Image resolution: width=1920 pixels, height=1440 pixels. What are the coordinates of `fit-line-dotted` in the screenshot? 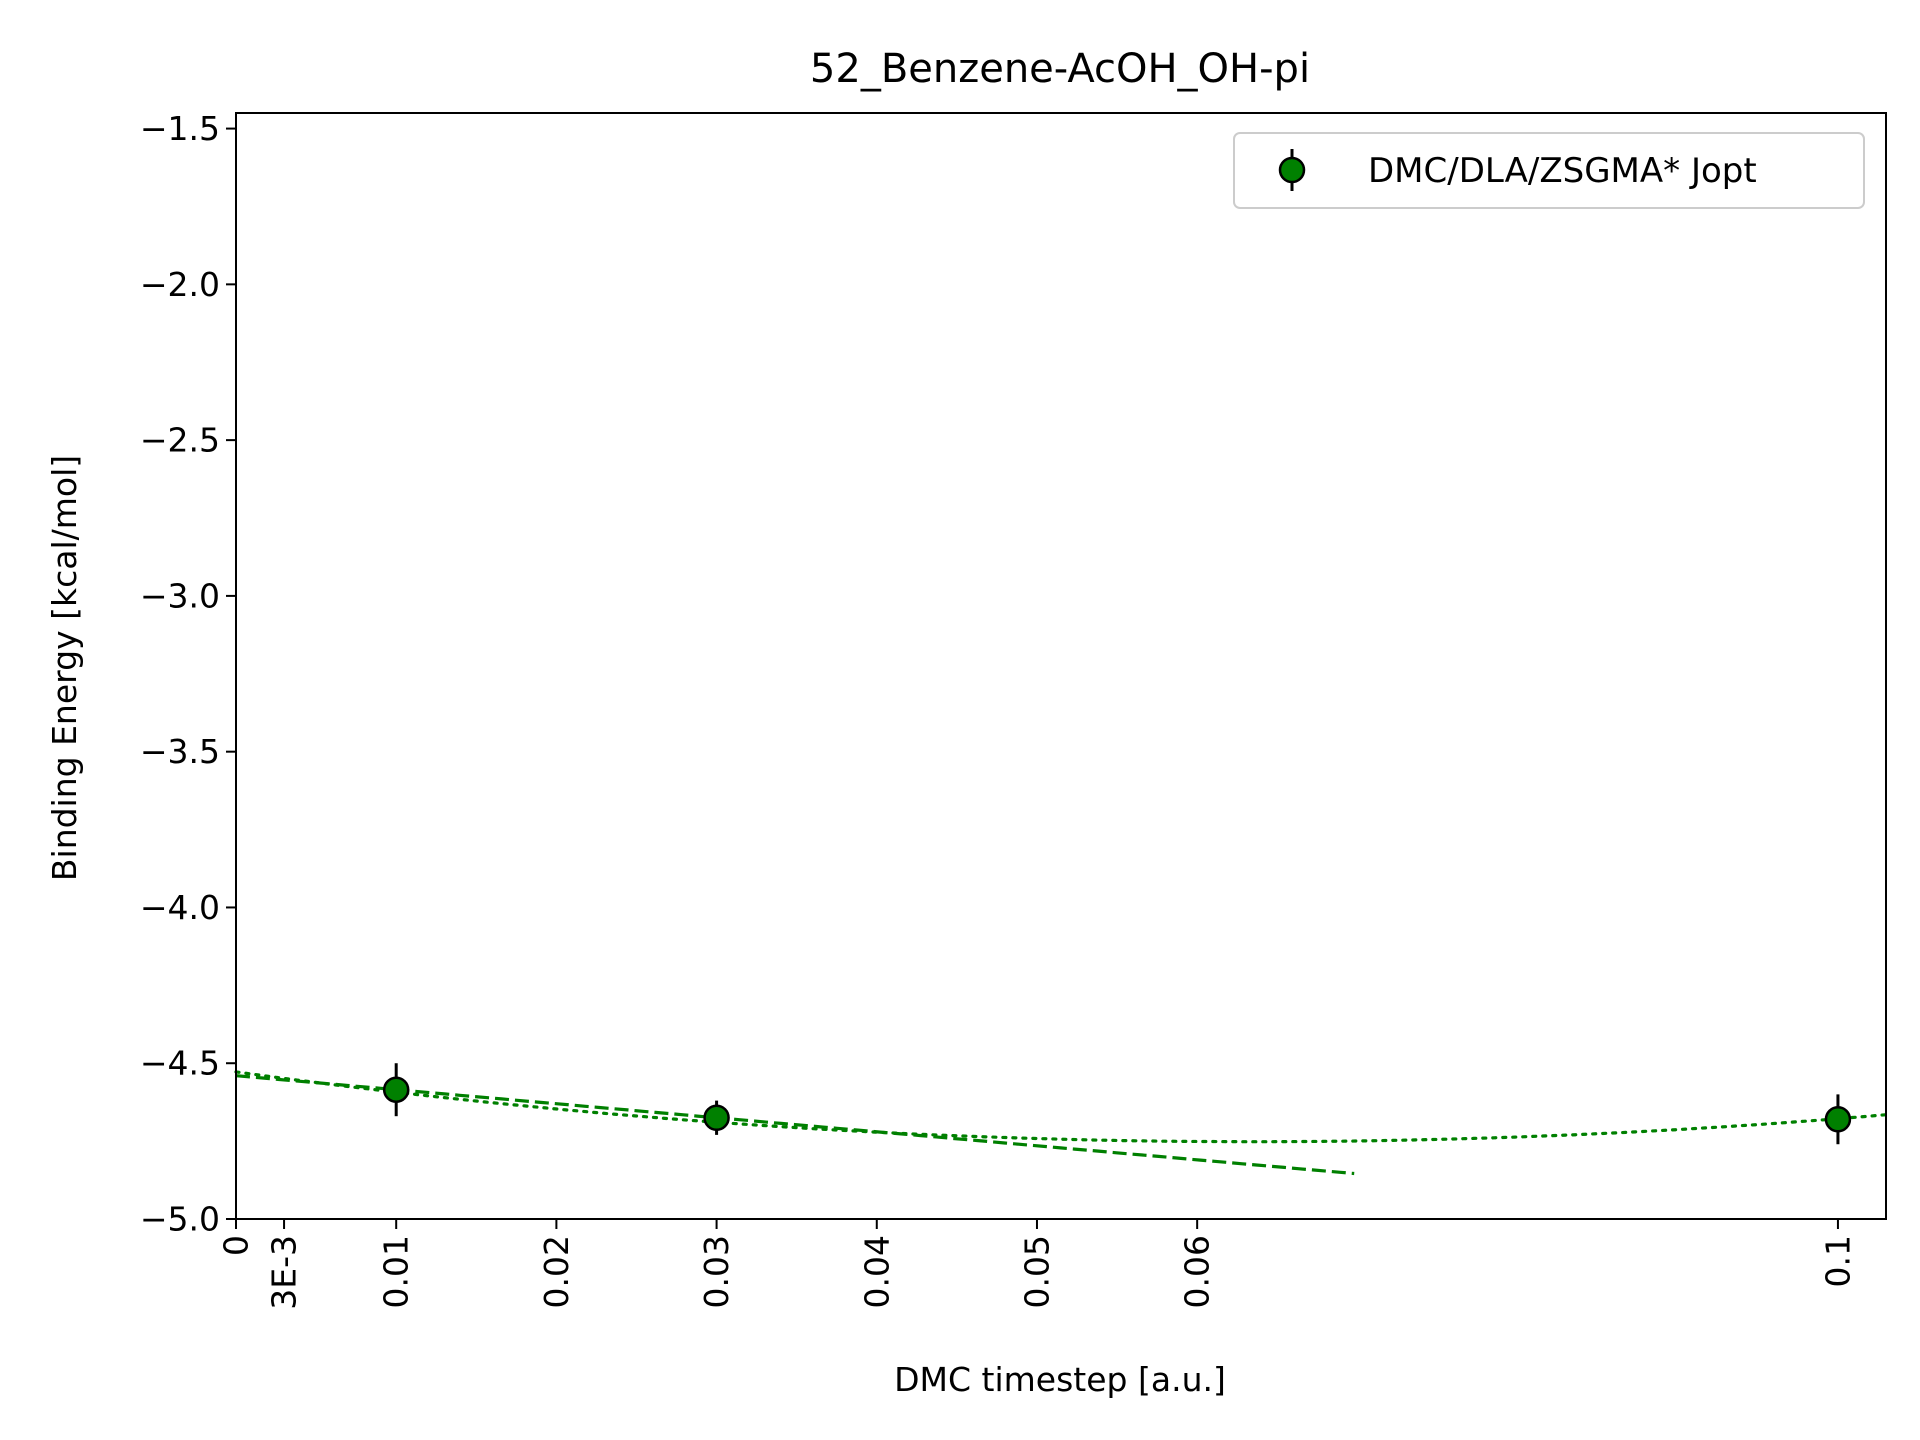 It's located at (1061, 1107).